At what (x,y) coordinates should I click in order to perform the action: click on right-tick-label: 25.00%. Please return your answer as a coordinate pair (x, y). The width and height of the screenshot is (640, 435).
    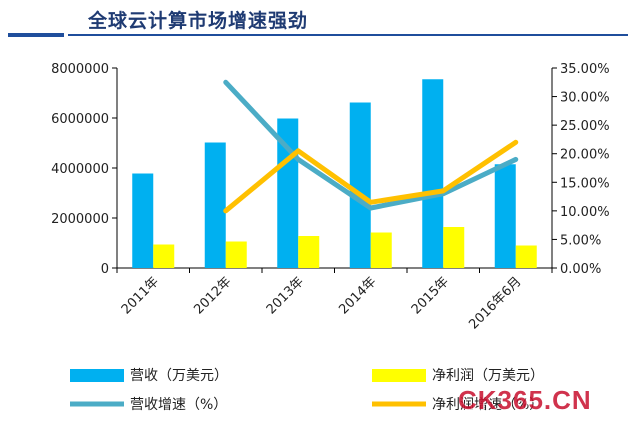
    Looking at the image, I should click on (585, 126).